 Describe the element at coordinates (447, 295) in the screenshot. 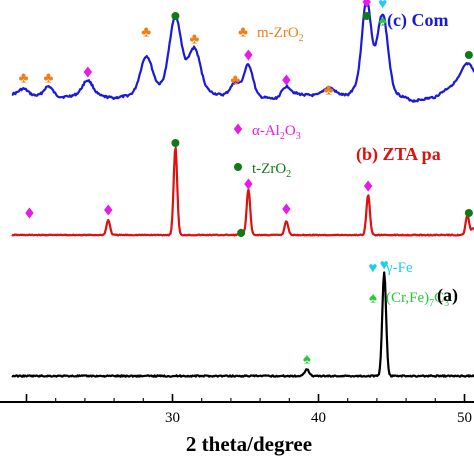

I see `panel-label-a: (a)` at that location.